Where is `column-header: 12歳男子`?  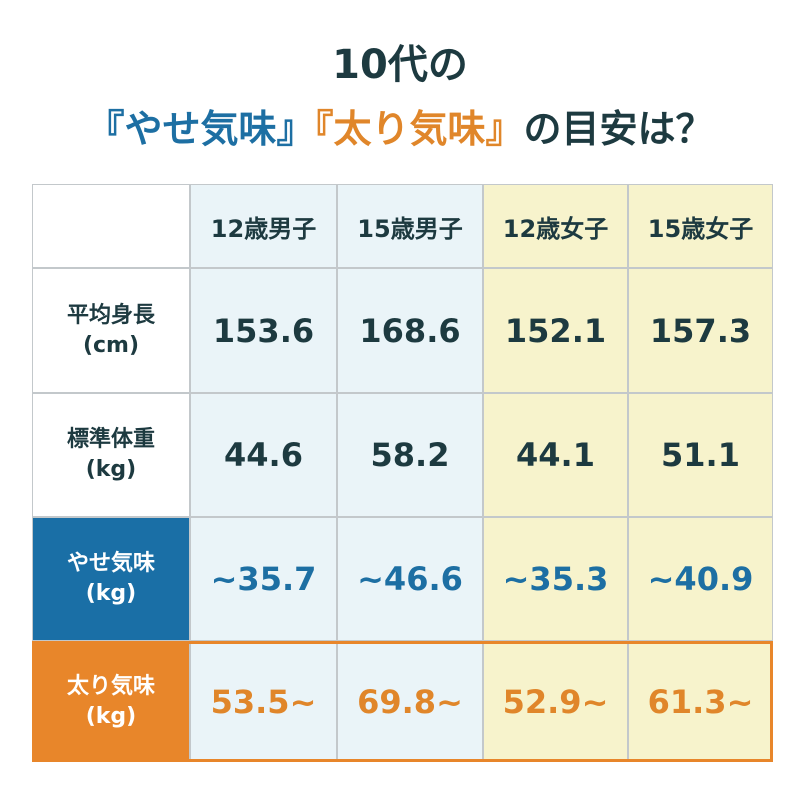 column-header: 12歳男子 is located at coordinates (263, 226).